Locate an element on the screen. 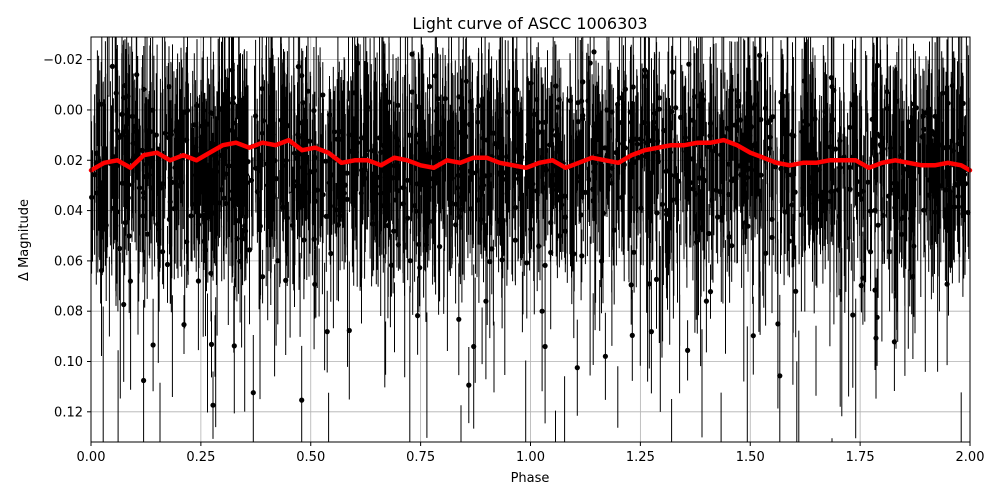  x-tick-label: 0.00 is located at coordinates (91, 457).